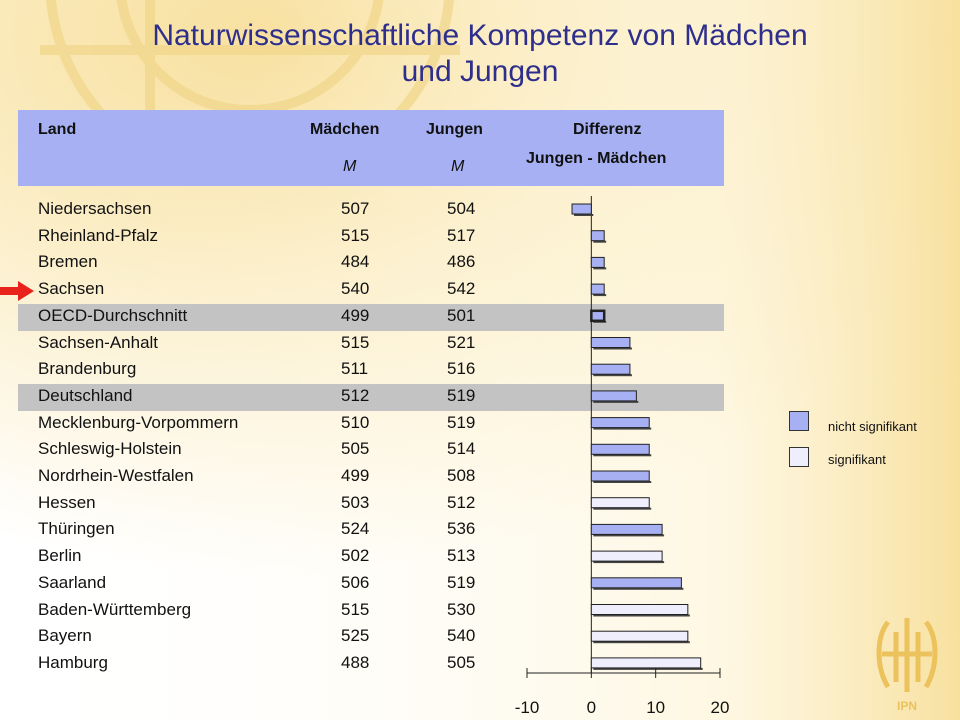  Describe the element at coordinates (355, 449) in the screenshot. I see `maedchen-value: 505` at that location.